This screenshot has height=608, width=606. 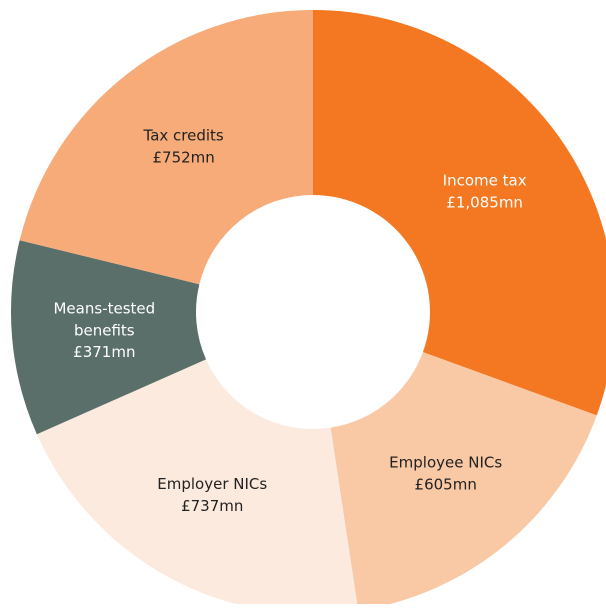 I want to click on donut-slice, so click(x=108, y=337).